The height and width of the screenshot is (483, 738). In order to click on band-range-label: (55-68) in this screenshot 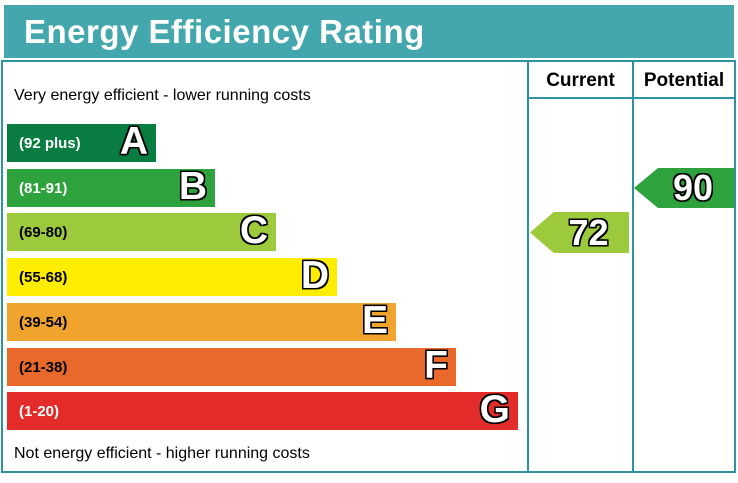, I will do `click(43, 277)`.